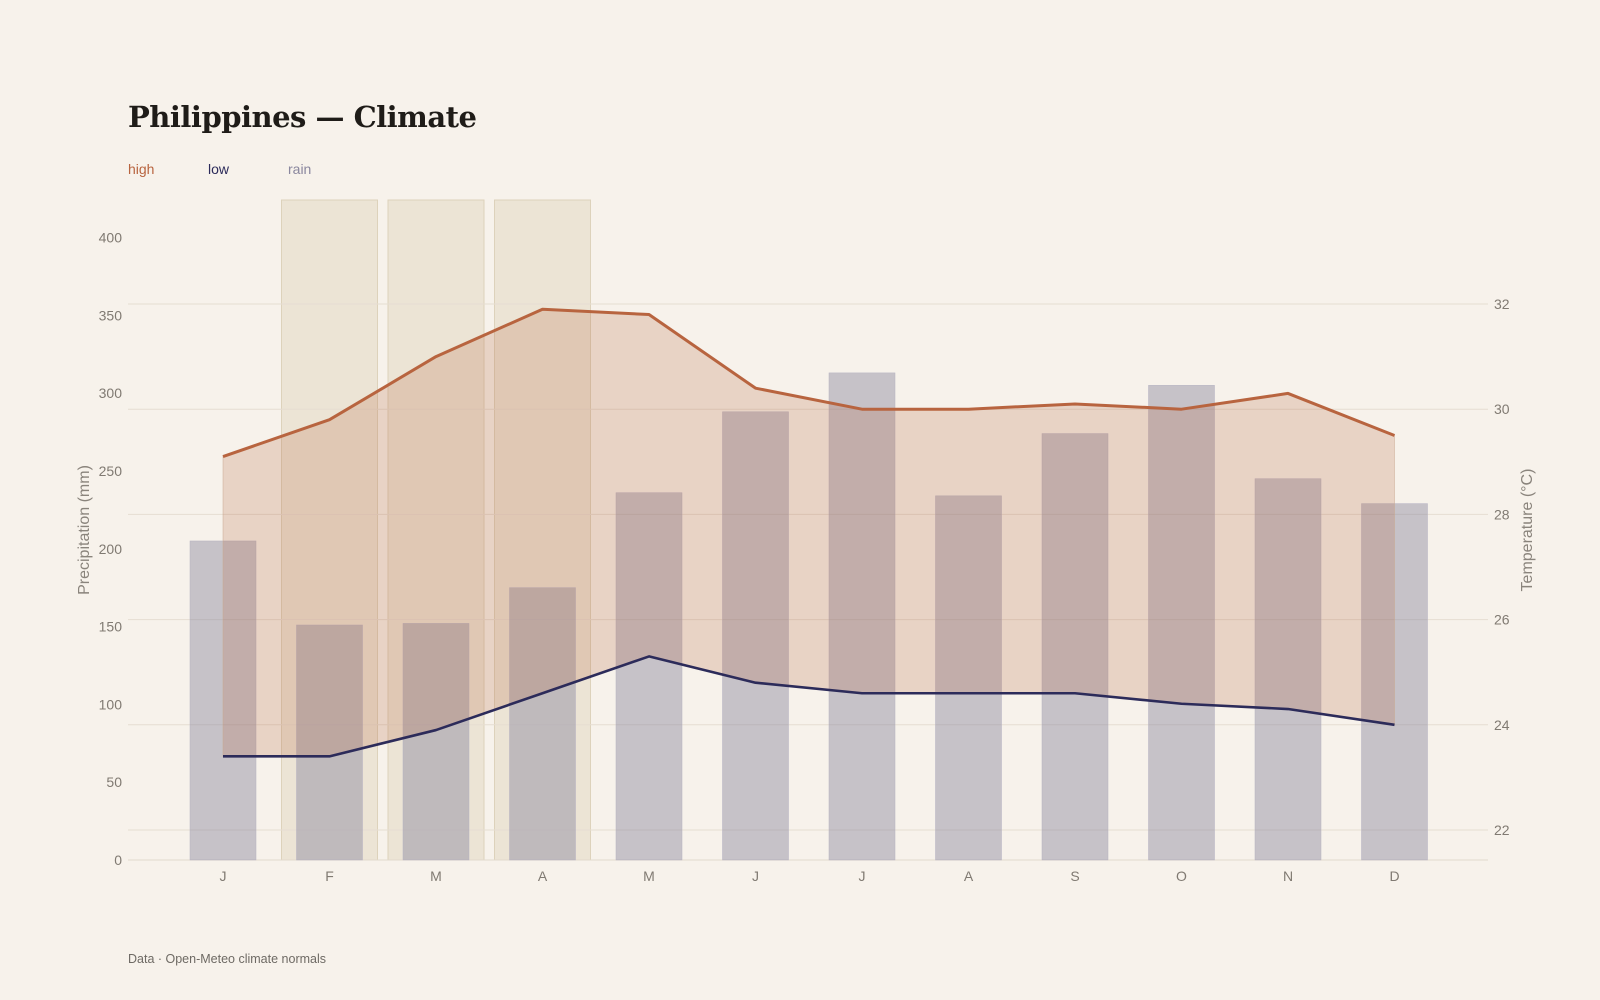  What do you see at coordinates (809, 382) in the screenshot?
I see `high-temperature-line` at bounding box center [809, 382].